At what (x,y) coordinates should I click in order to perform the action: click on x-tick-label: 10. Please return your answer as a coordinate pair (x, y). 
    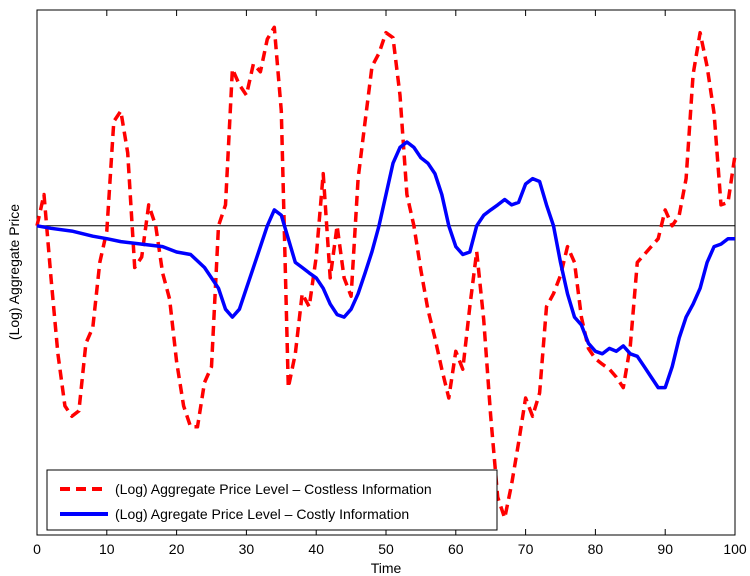
    Looking at the image, I should click on (107, 549).